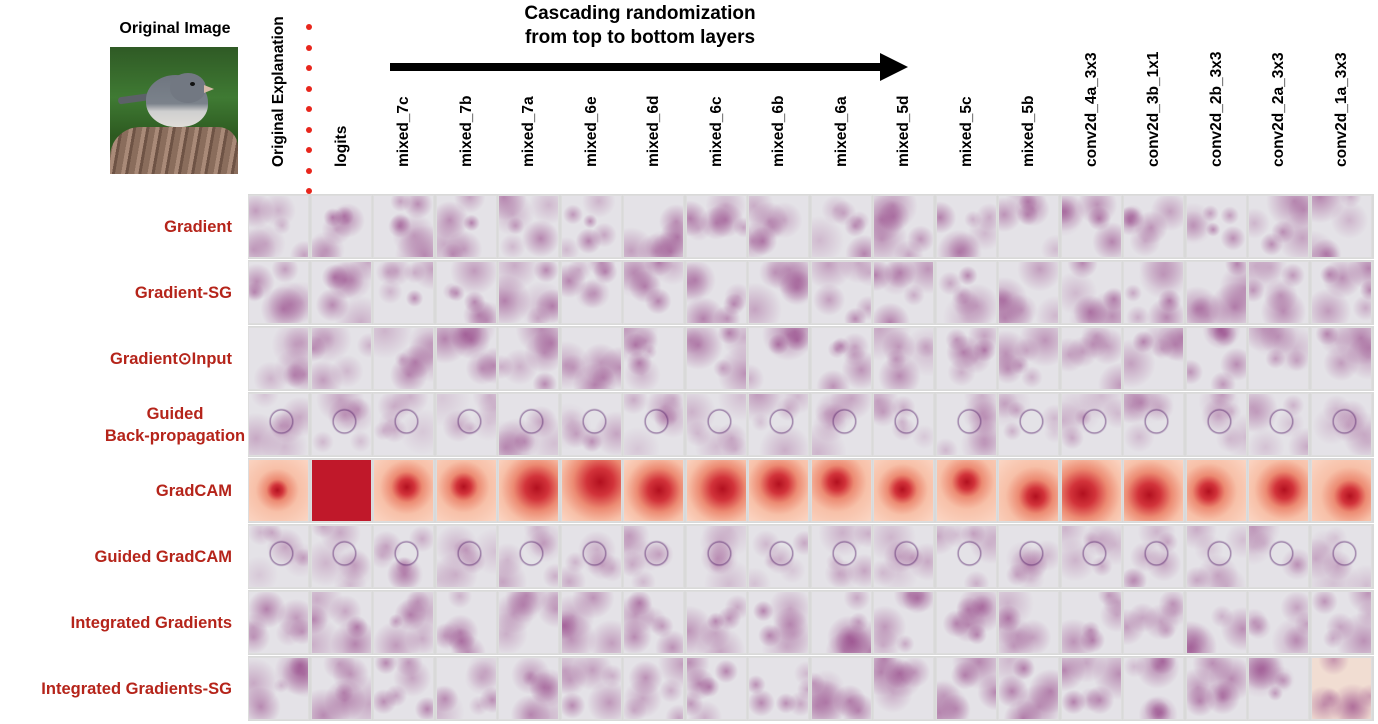 The width and height of the screenshot is (1378, 724). What do you see at coordinates (592, 92) in the screenshot?
I see `column-header: mixed_6e` at bounding box center [592, 92].